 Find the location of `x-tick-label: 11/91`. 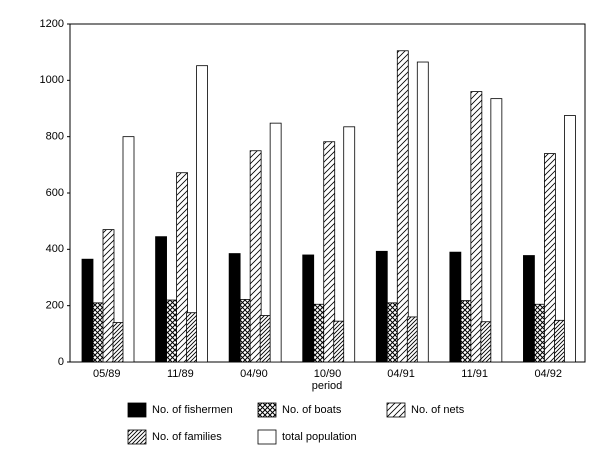

x-tick-label: 11/91 is located at coordinates (474, 374).